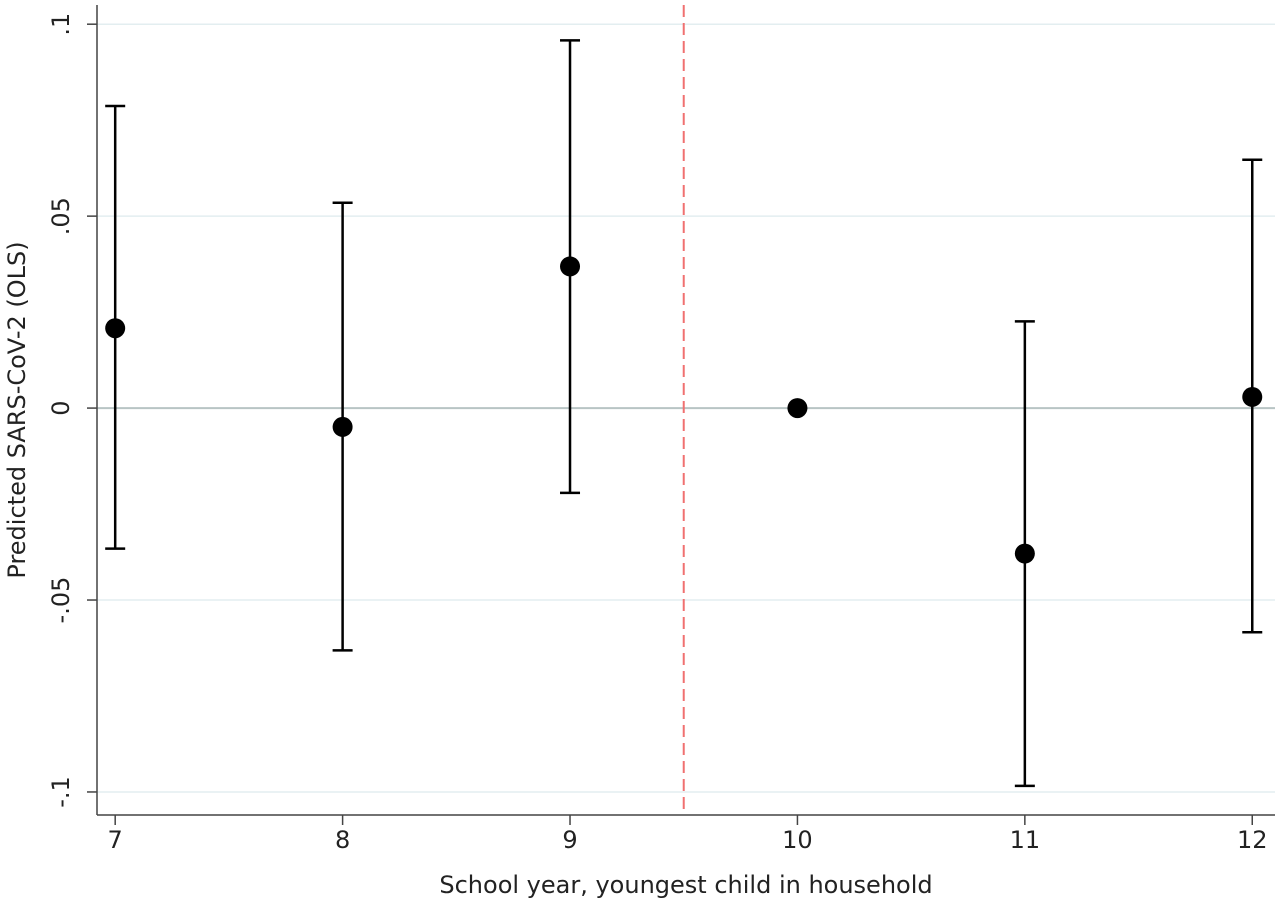  Describe the element at coordinates (1252, 840) in the screenshot. I see `x-tick-label: 12` at that location.